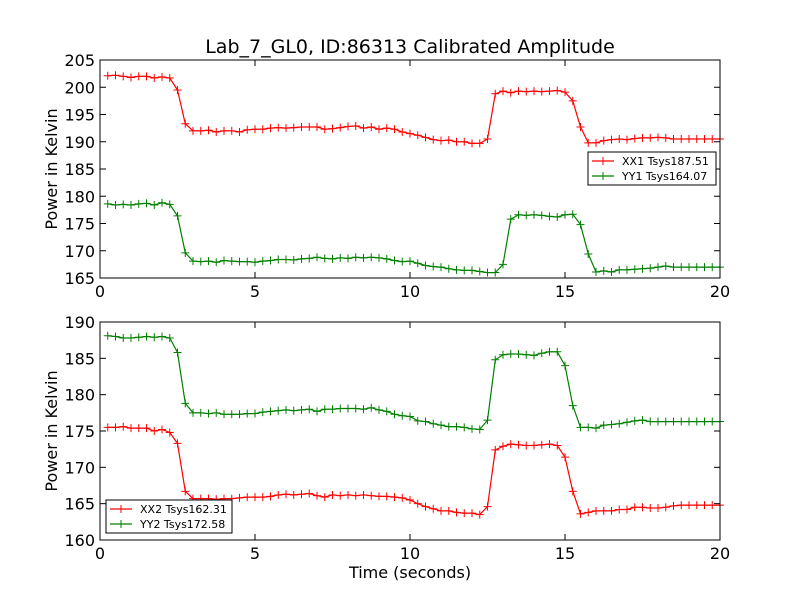 Image resolution: width=800 pixels, height=600 pixels. I want to click on legend-swatch-marker, so click(603, 161).